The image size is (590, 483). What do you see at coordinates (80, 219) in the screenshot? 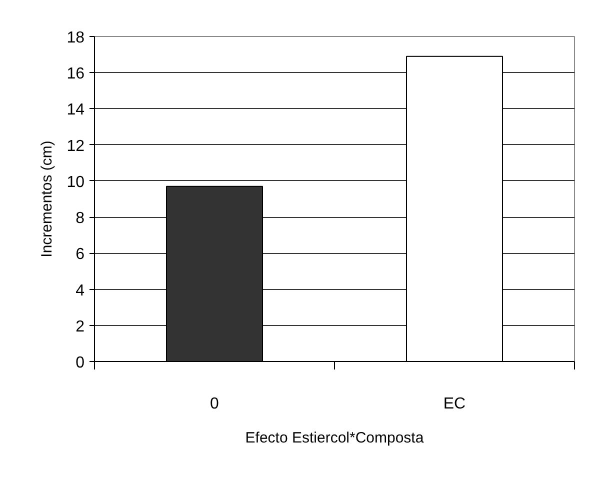
I see `y-tick-label: 8` at bounding box center [80, 219].